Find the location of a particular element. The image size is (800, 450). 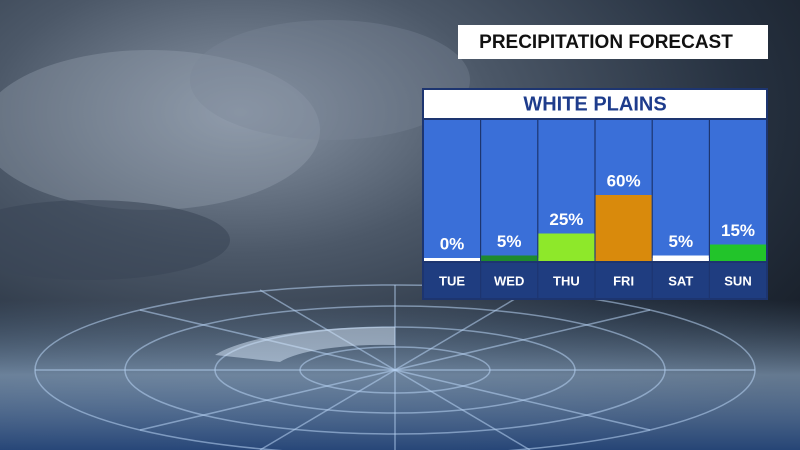

x-tick-label: SUN is located at coordinates (737, 280).